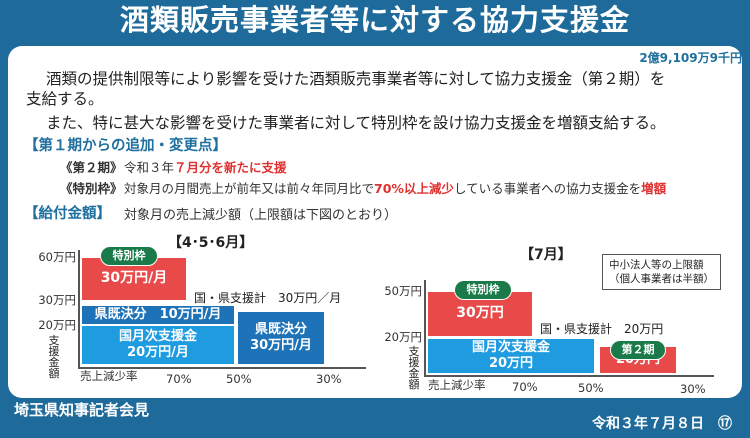 This screenshot has height=438, width=750. I want to click on left-ytick: 30万円, so click(57, 300).